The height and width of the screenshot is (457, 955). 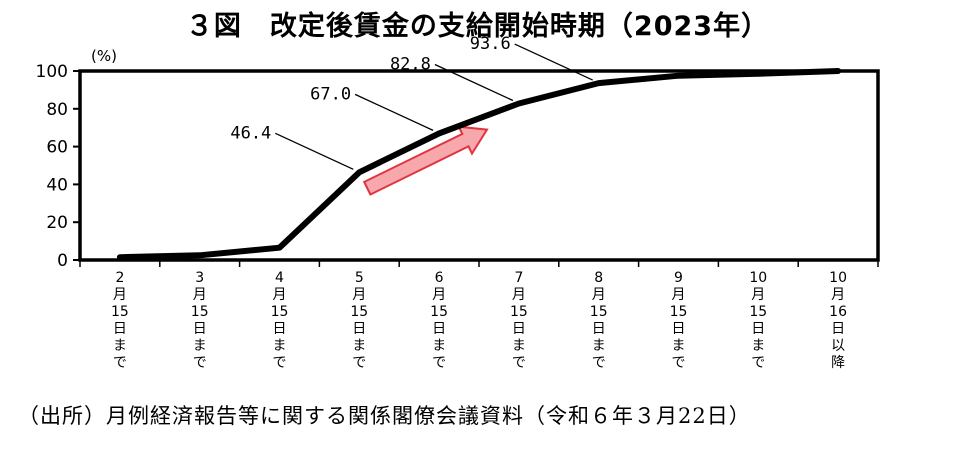 What do you see at coordinates (838, 312) in the screenshot?
I see `x-category-part: 16` at bounding box center [838, 312].